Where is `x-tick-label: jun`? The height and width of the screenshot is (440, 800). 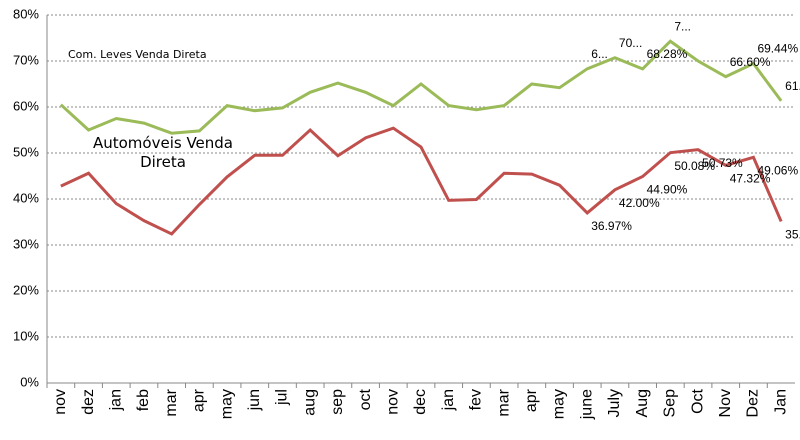
x-tick-label: jun is located at coordinates (254, 400).